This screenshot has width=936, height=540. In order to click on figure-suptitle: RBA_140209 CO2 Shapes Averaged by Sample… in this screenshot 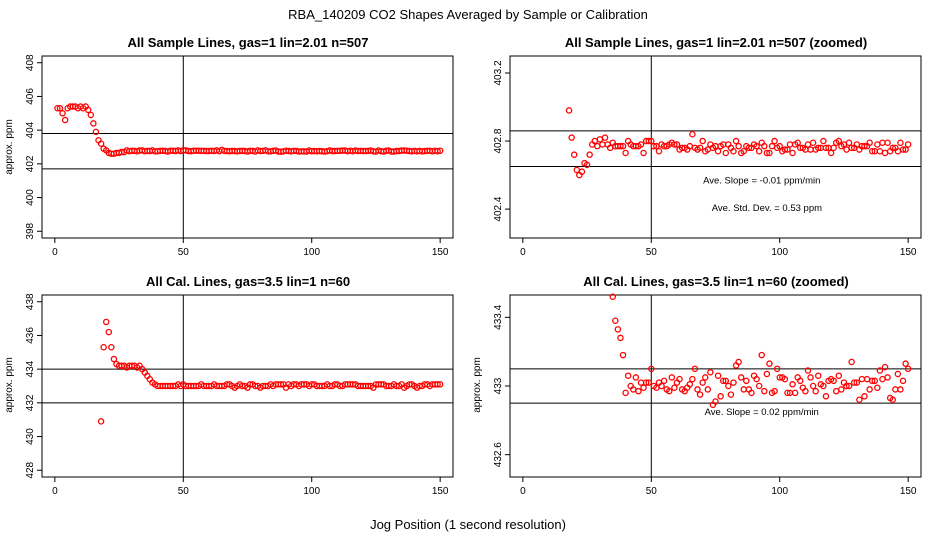, I will do `click(468, 14)`.